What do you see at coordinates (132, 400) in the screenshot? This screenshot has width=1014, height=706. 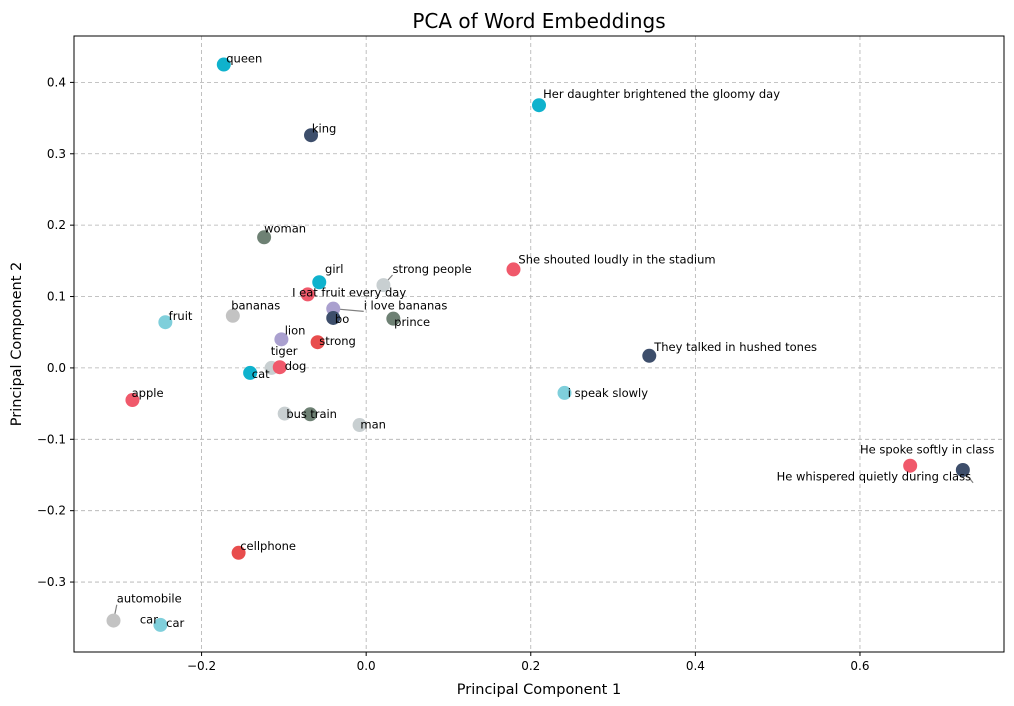 I see `point-apple` at bounding box center [132, 400].